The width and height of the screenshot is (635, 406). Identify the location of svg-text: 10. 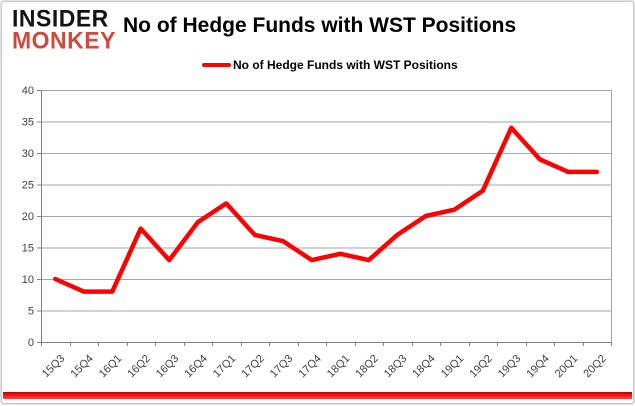
(28, 280).